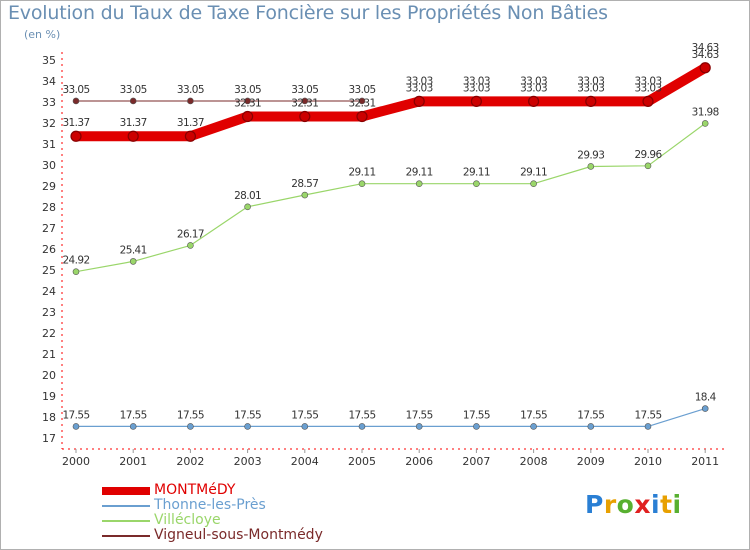  I want to click on proxiti-logo: Proxiti, so click(633, 504).